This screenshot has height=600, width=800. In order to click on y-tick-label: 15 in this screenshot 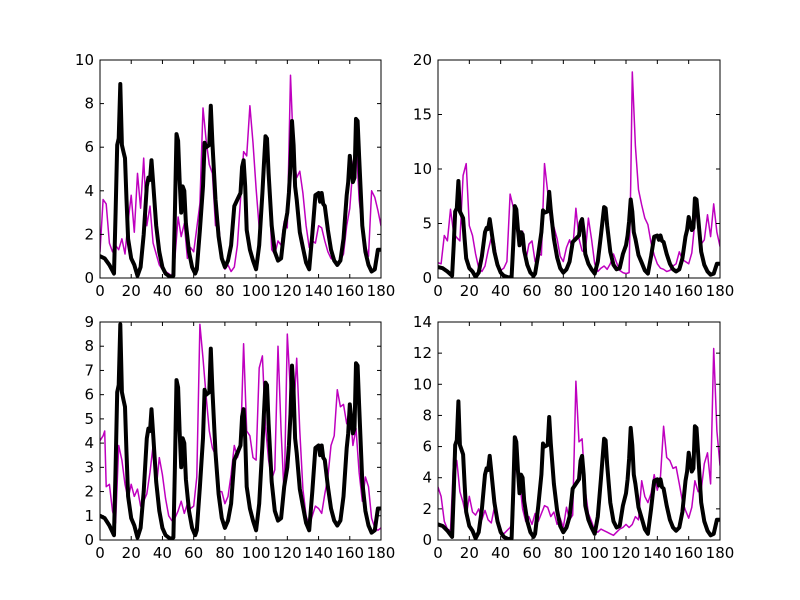, I will do `click(422, 115)`.